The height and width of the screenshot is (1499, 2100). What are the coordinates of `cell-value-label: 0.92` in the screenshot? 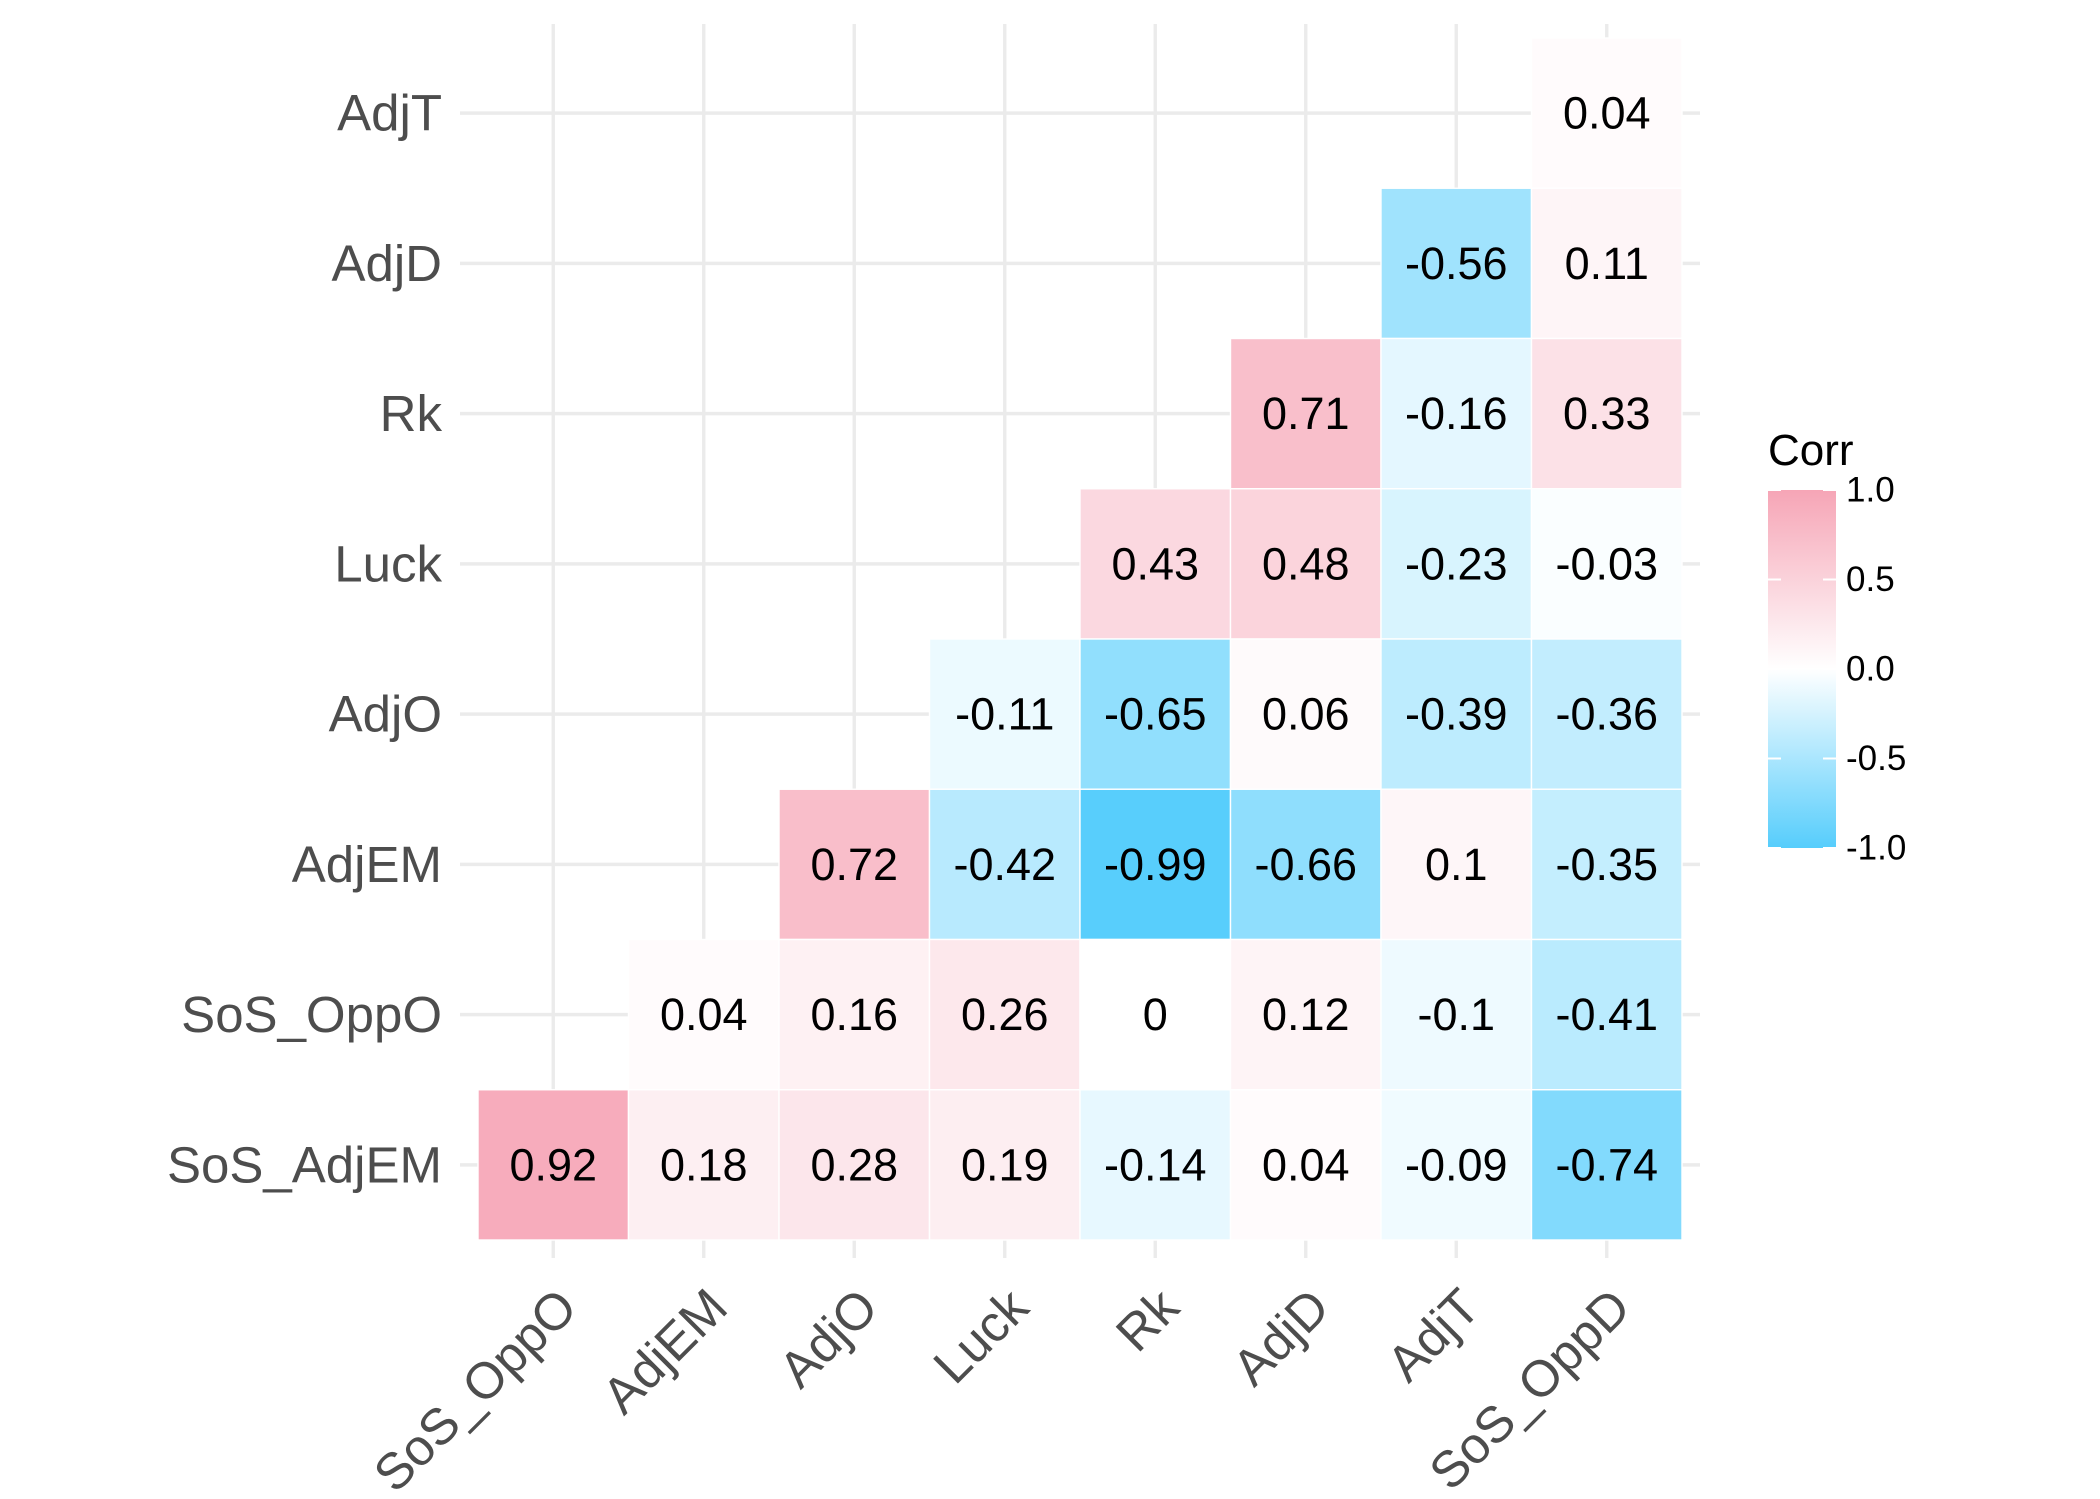 It's located at (553, 1164).